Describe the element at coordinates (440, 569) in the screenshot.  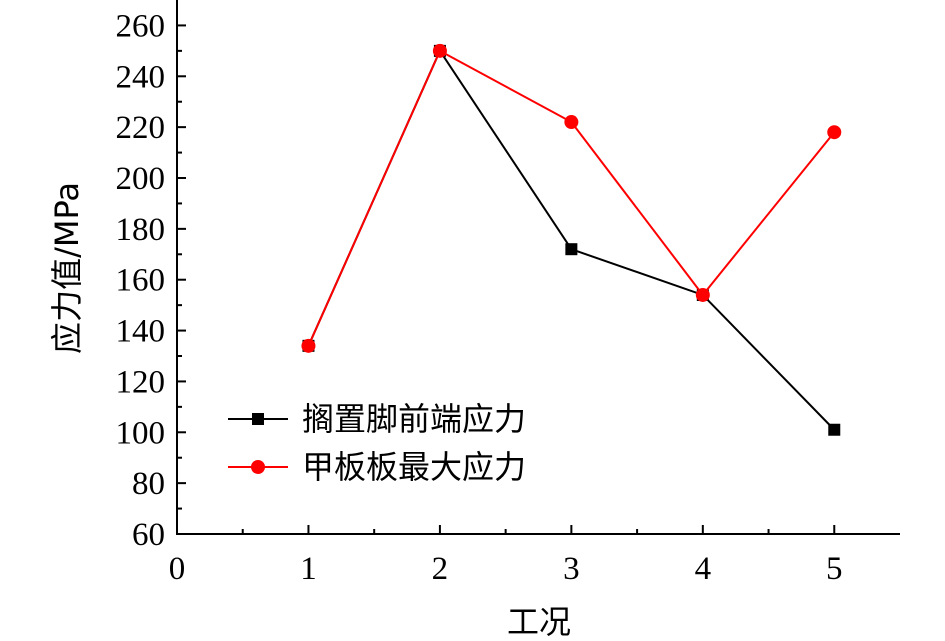
I see `x-tick-label: 2` at that location.